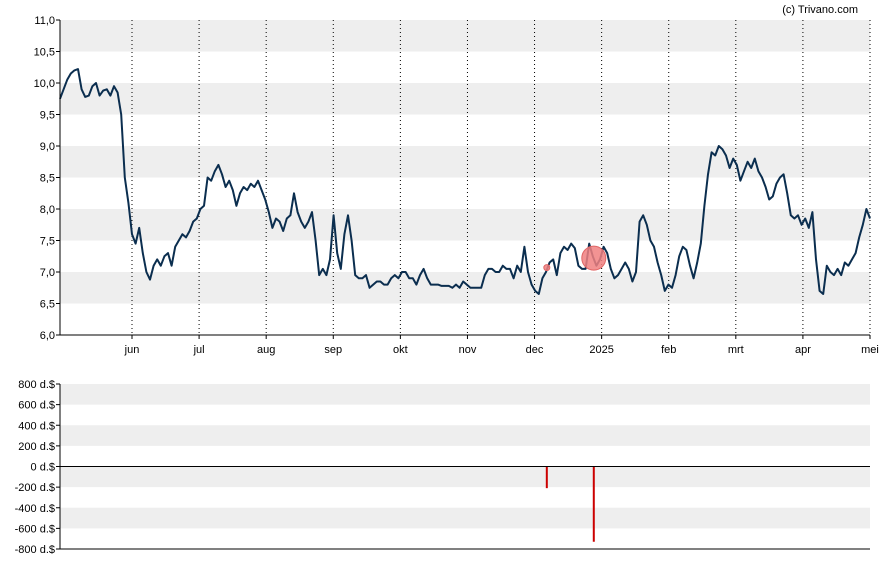 This screenshot has width=888, height=565. I want to click on x-tick-label: mei, so click(870, 350).